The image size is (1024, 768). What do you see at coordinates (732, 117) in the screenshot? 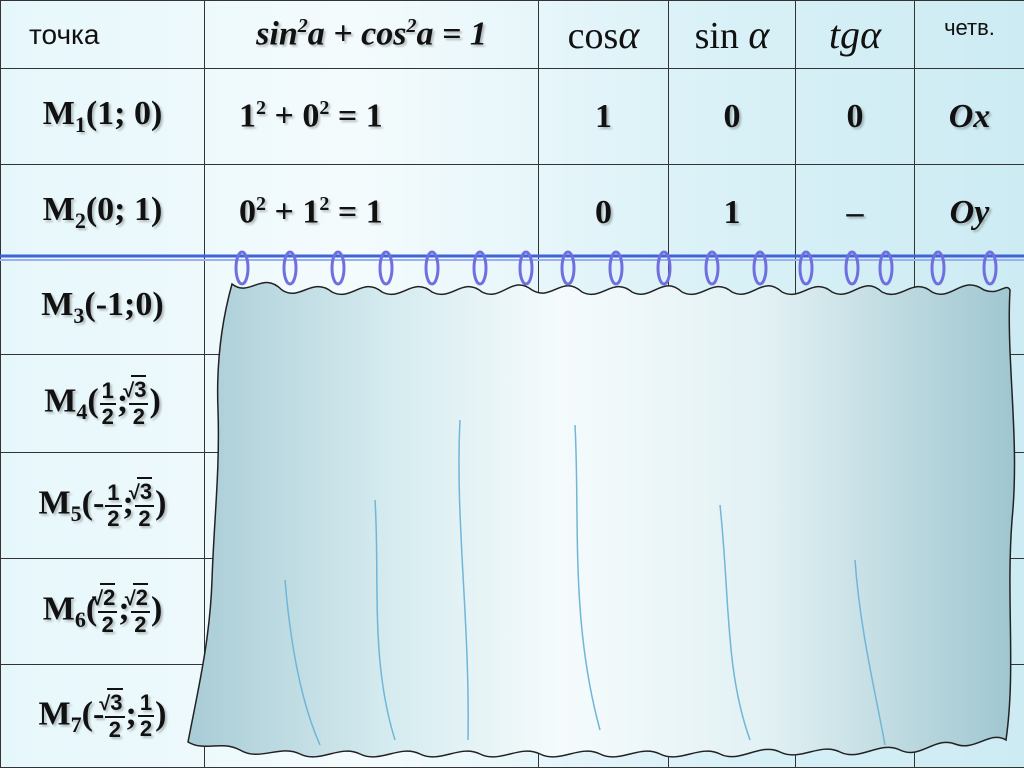
I see `sin-value: 0` at bounding box center [732, 117].